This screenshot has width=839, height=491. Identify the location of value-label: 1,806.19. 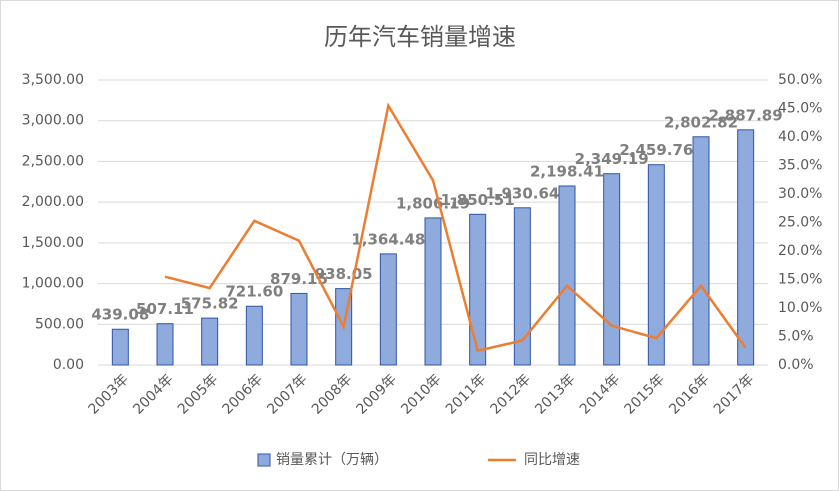
(433, 203).